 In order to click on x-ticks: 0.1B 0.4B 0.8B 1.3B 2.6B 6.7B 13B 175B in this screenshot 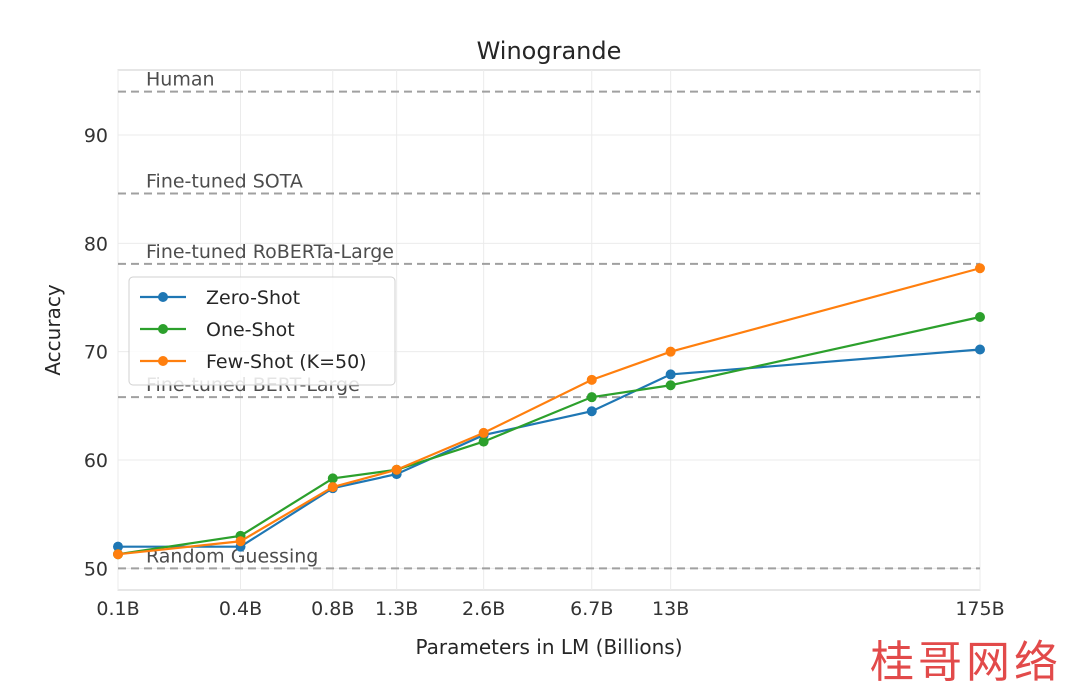, I will do `click(550, 609)`.